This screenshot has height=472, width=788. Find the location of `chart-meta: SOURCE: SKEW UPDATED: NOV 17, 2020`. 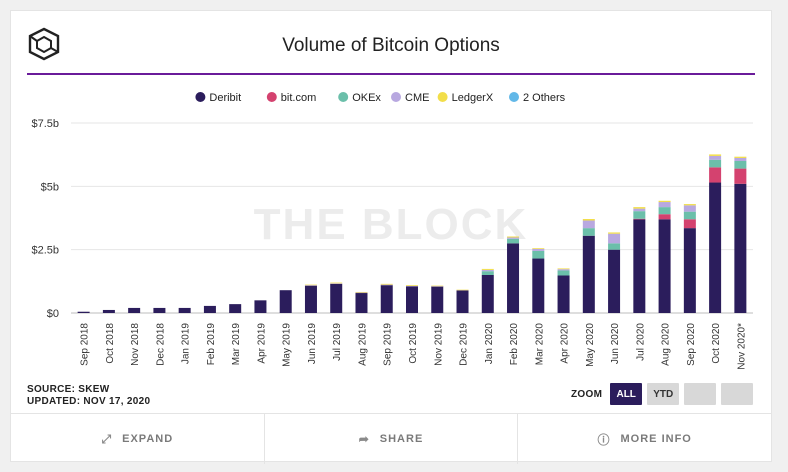

chart-meta: SOURCE: SKEW UPDATED: NOV 17, 2020 is located at coordinates (88, 396).